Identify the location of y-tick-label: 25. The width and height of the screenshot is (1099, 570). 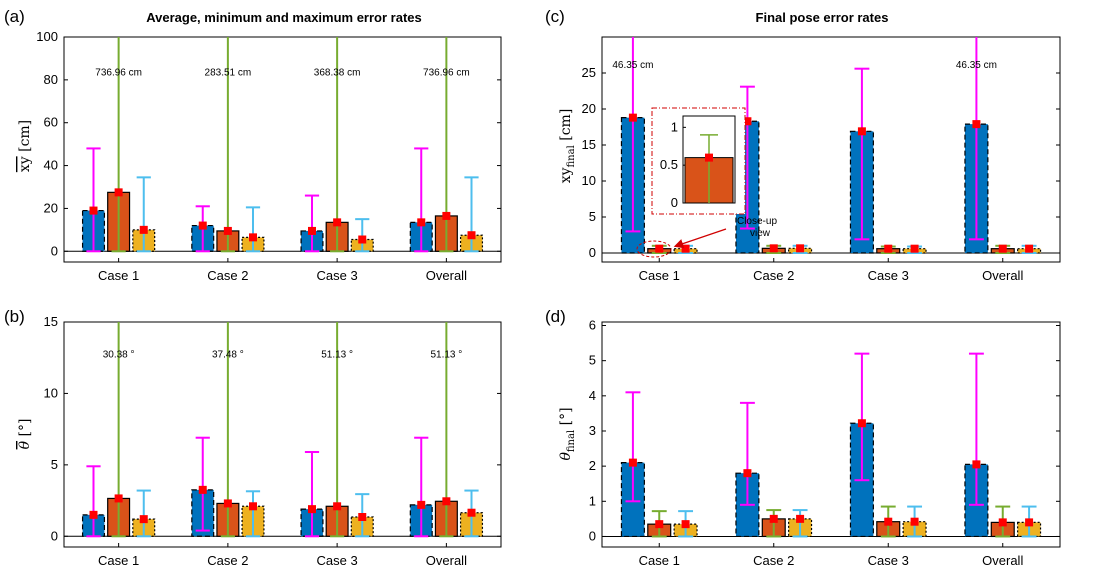
(589, 72).